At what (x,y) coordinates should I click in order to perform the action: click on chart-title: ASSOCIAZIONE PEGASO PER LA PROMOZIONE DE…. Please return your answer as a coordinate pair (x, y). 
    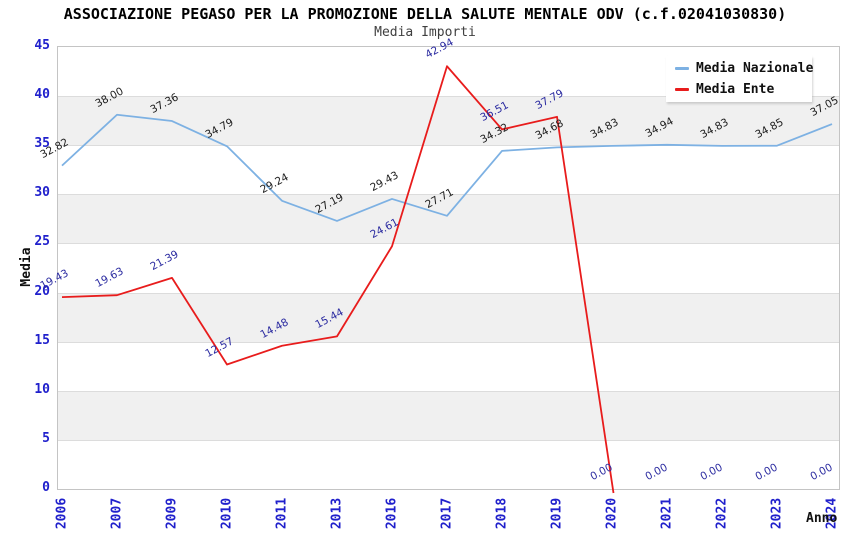
    Looking at the image, I should click on (425, 14).